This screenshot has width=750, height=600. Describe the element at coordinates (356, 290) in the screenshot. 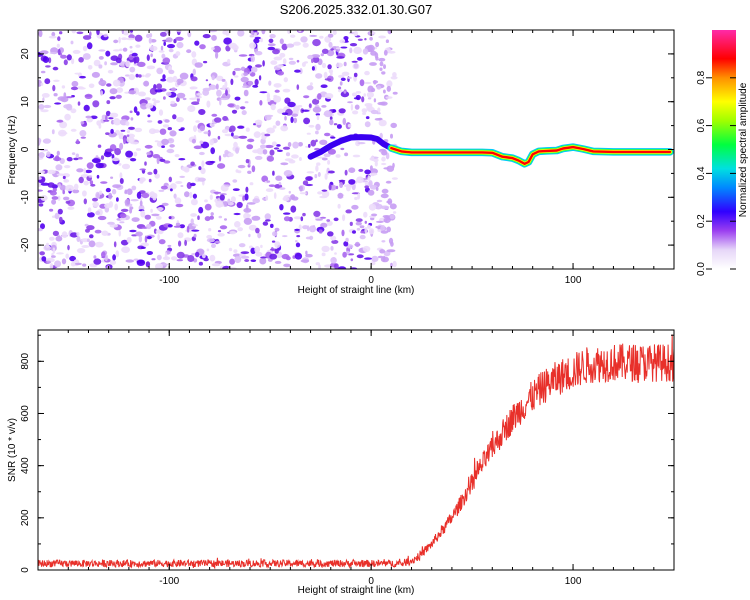

I see `spectrogram-x-label: Height of straight line (km)` at that location.